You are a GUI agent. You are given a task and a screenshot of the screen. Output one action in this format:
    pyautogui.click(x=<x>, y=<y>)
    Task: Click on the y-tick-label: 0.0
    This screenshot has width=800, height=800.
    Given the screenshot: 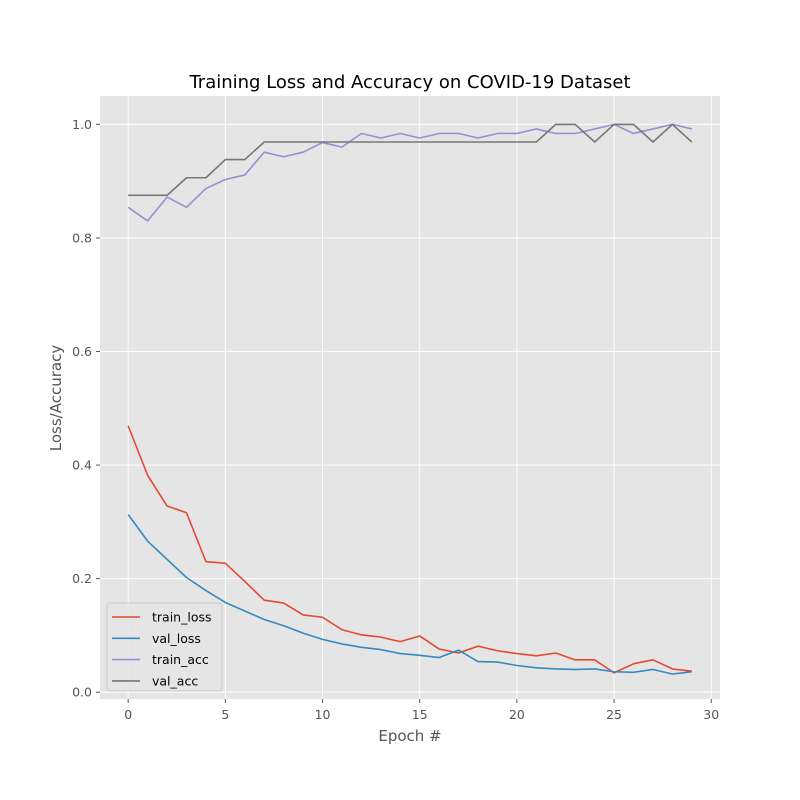 What is the action you would take?
    pyautogui.click(x=82, y=692)
    